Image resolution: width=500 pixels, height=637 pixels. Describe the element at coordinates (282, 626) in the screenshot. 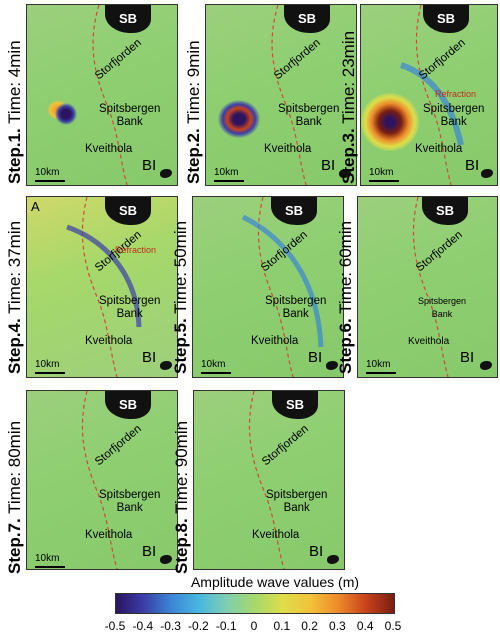

I see `colorbar-tick: 0.1` at that location.